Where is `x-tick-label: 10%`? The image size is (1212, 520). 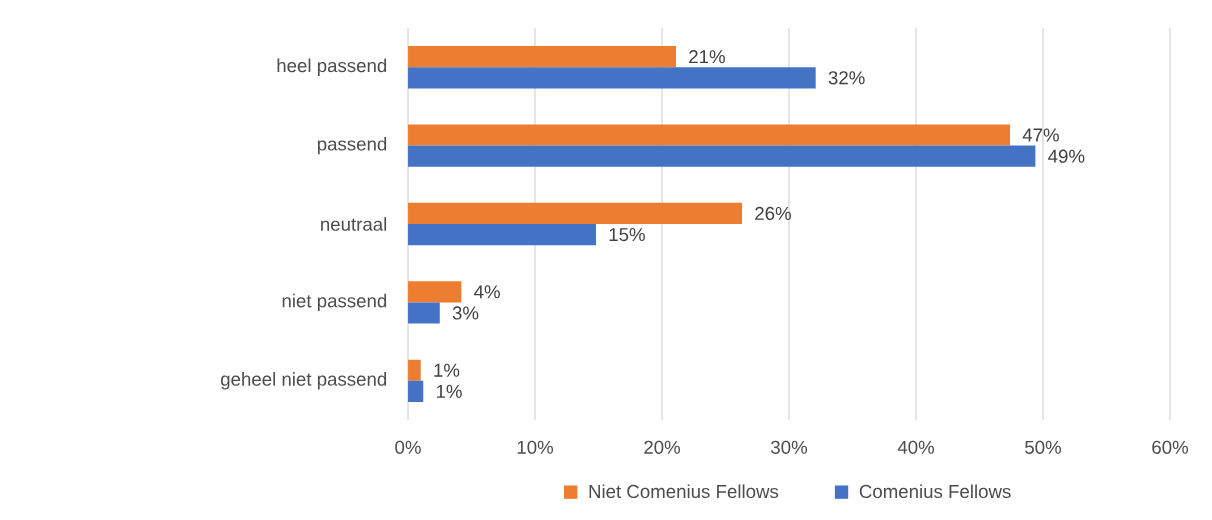
x-tick-label: 10% is located at coordinates (535, 447).